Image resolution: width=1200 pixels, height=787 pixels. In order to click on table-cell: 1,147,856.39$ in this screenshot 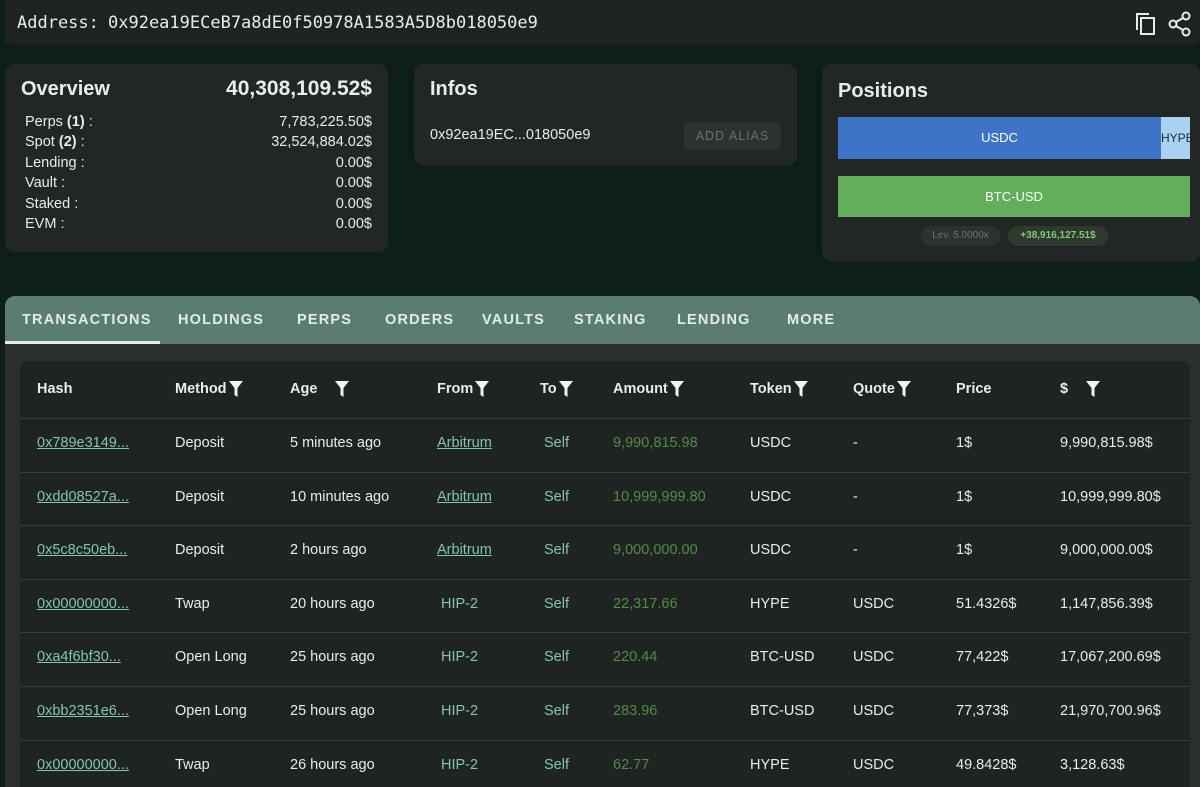, I will do `click(1106, 603)`.